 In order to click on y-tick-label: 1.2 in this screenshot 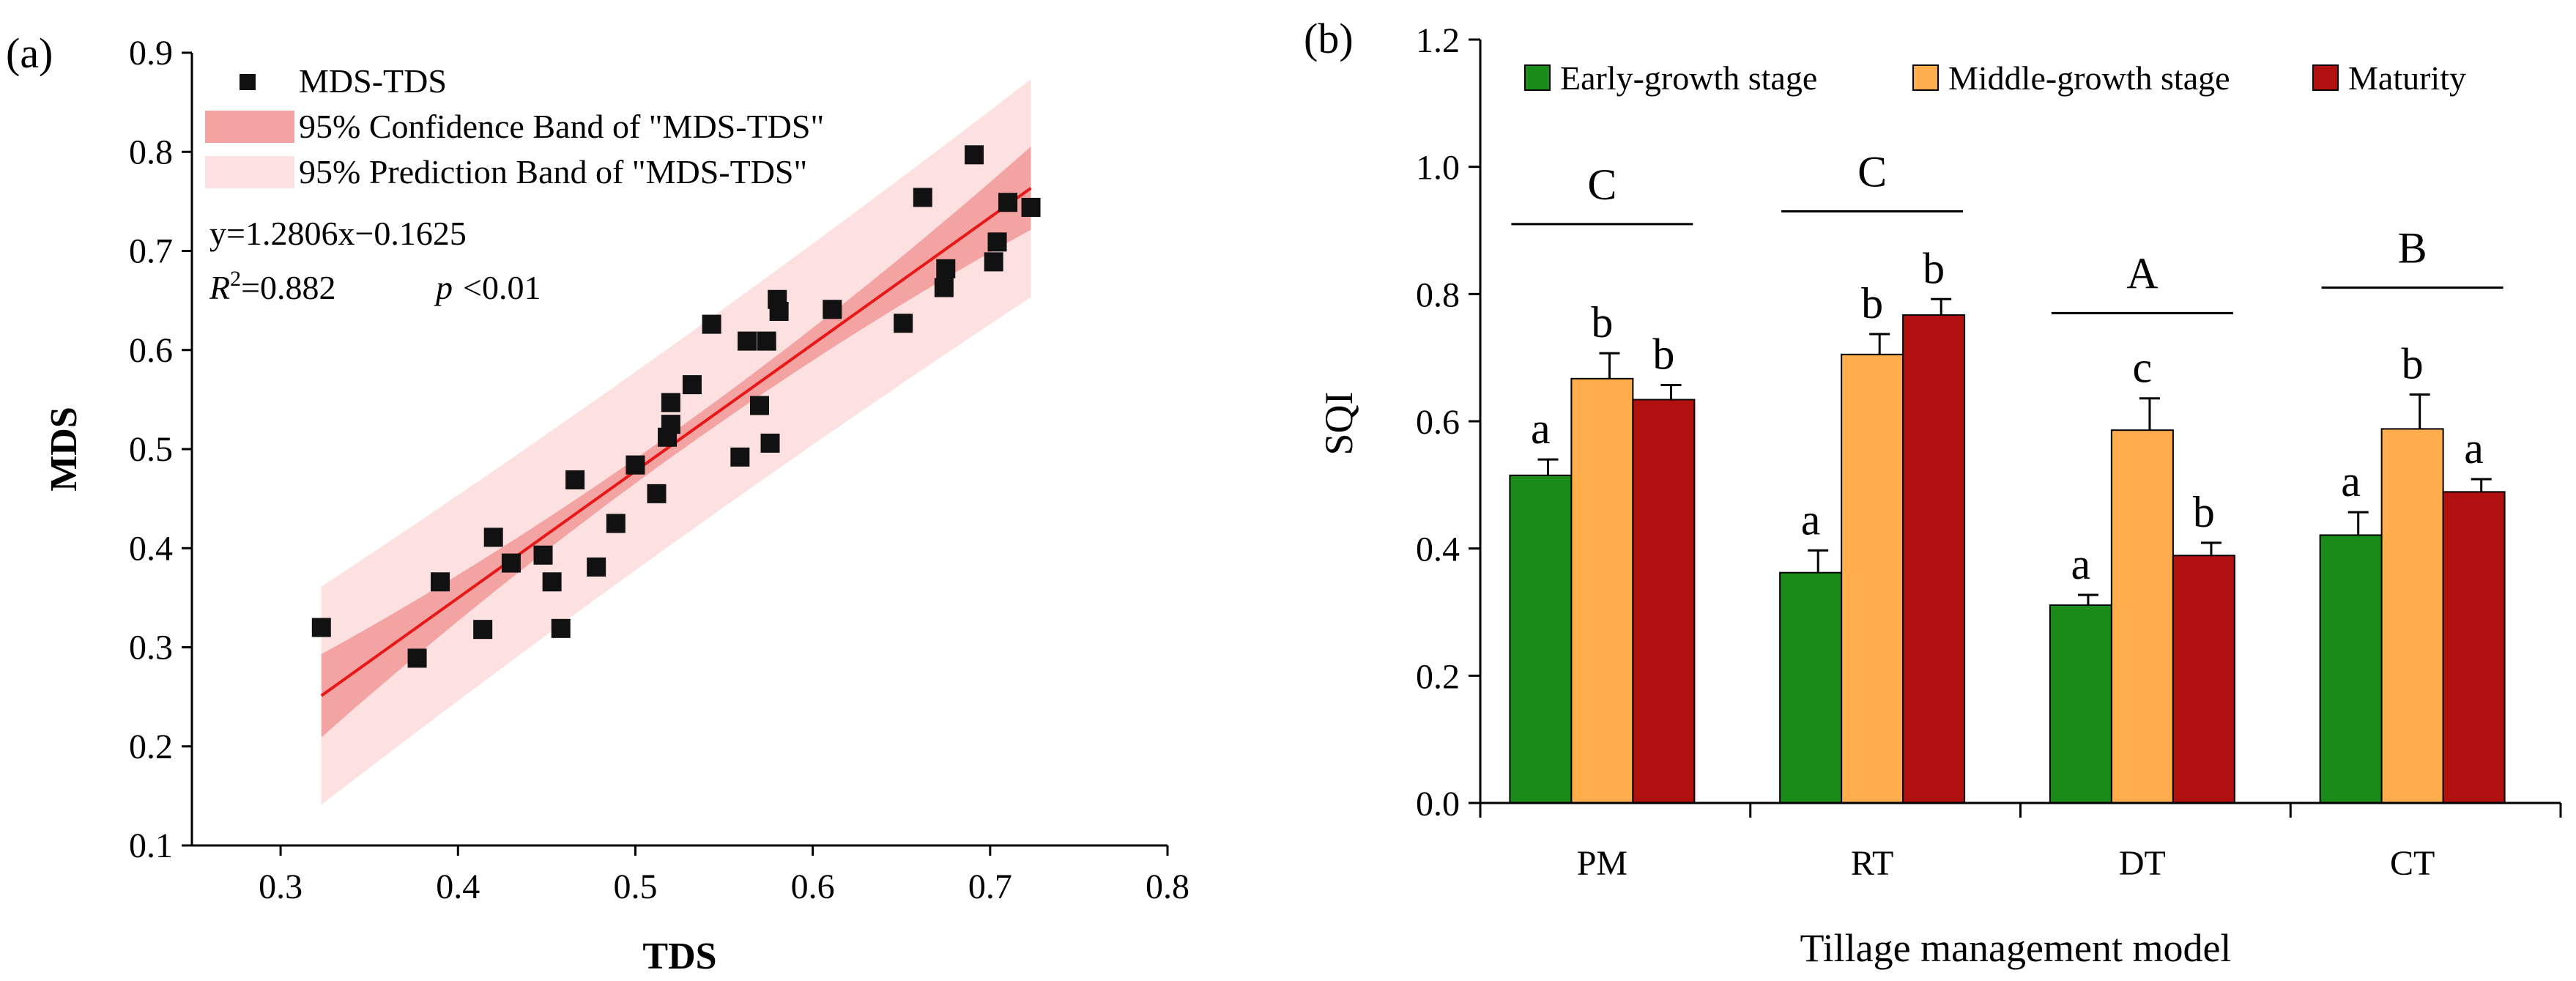, I will do `click(1438, 40)`.